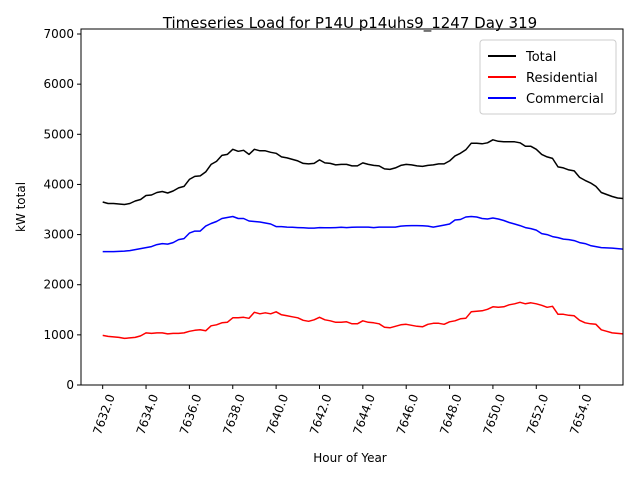 Image resolution: width=640 pixels, height=480 pixels. What do you see at coordinates (562, 78) in the screenshot?
I see `legend-label-residential: Residential` at bounding box center [562, 78].